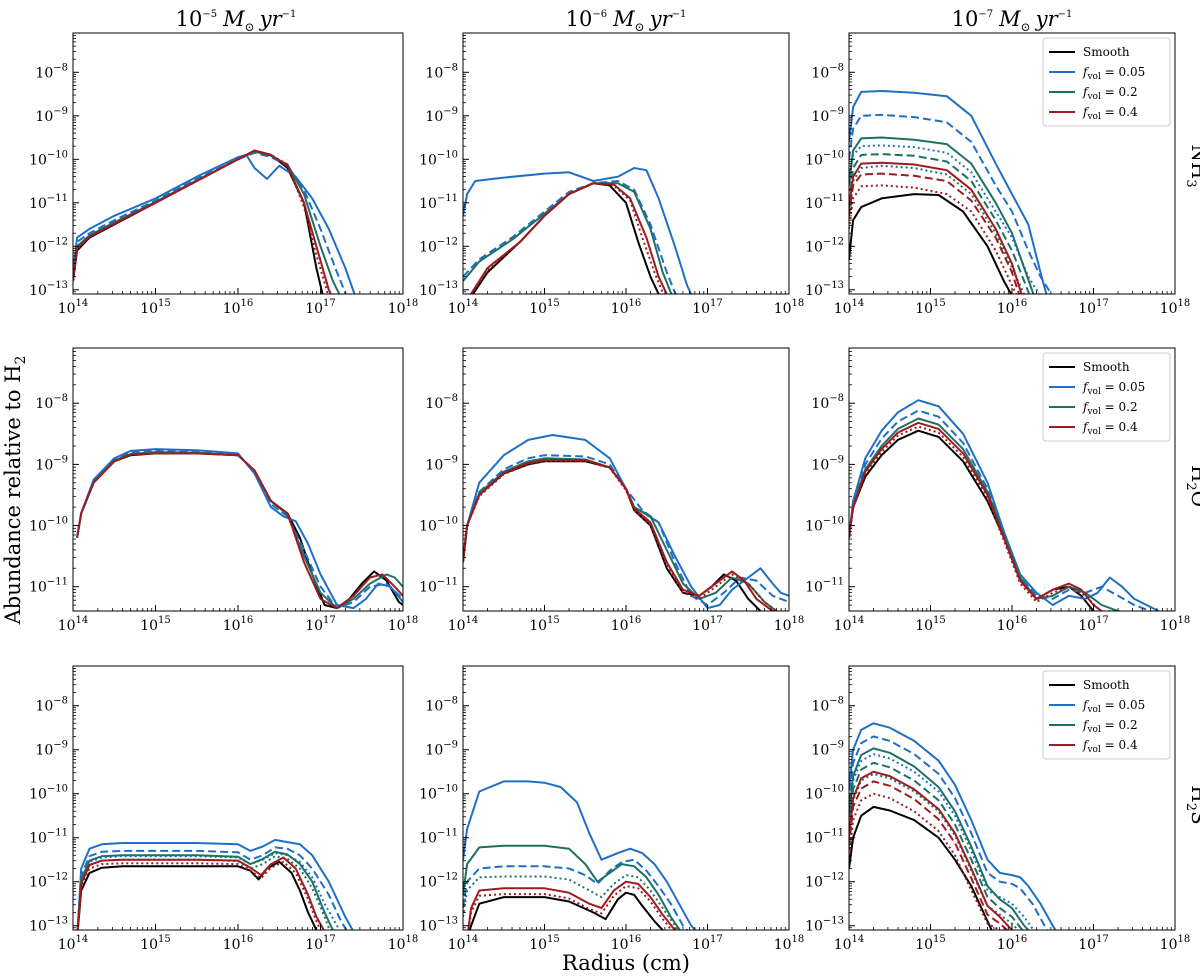 The image size is (1200, 979). I want to click on legend-label: fvol = 0.05, so click(1113, 73).